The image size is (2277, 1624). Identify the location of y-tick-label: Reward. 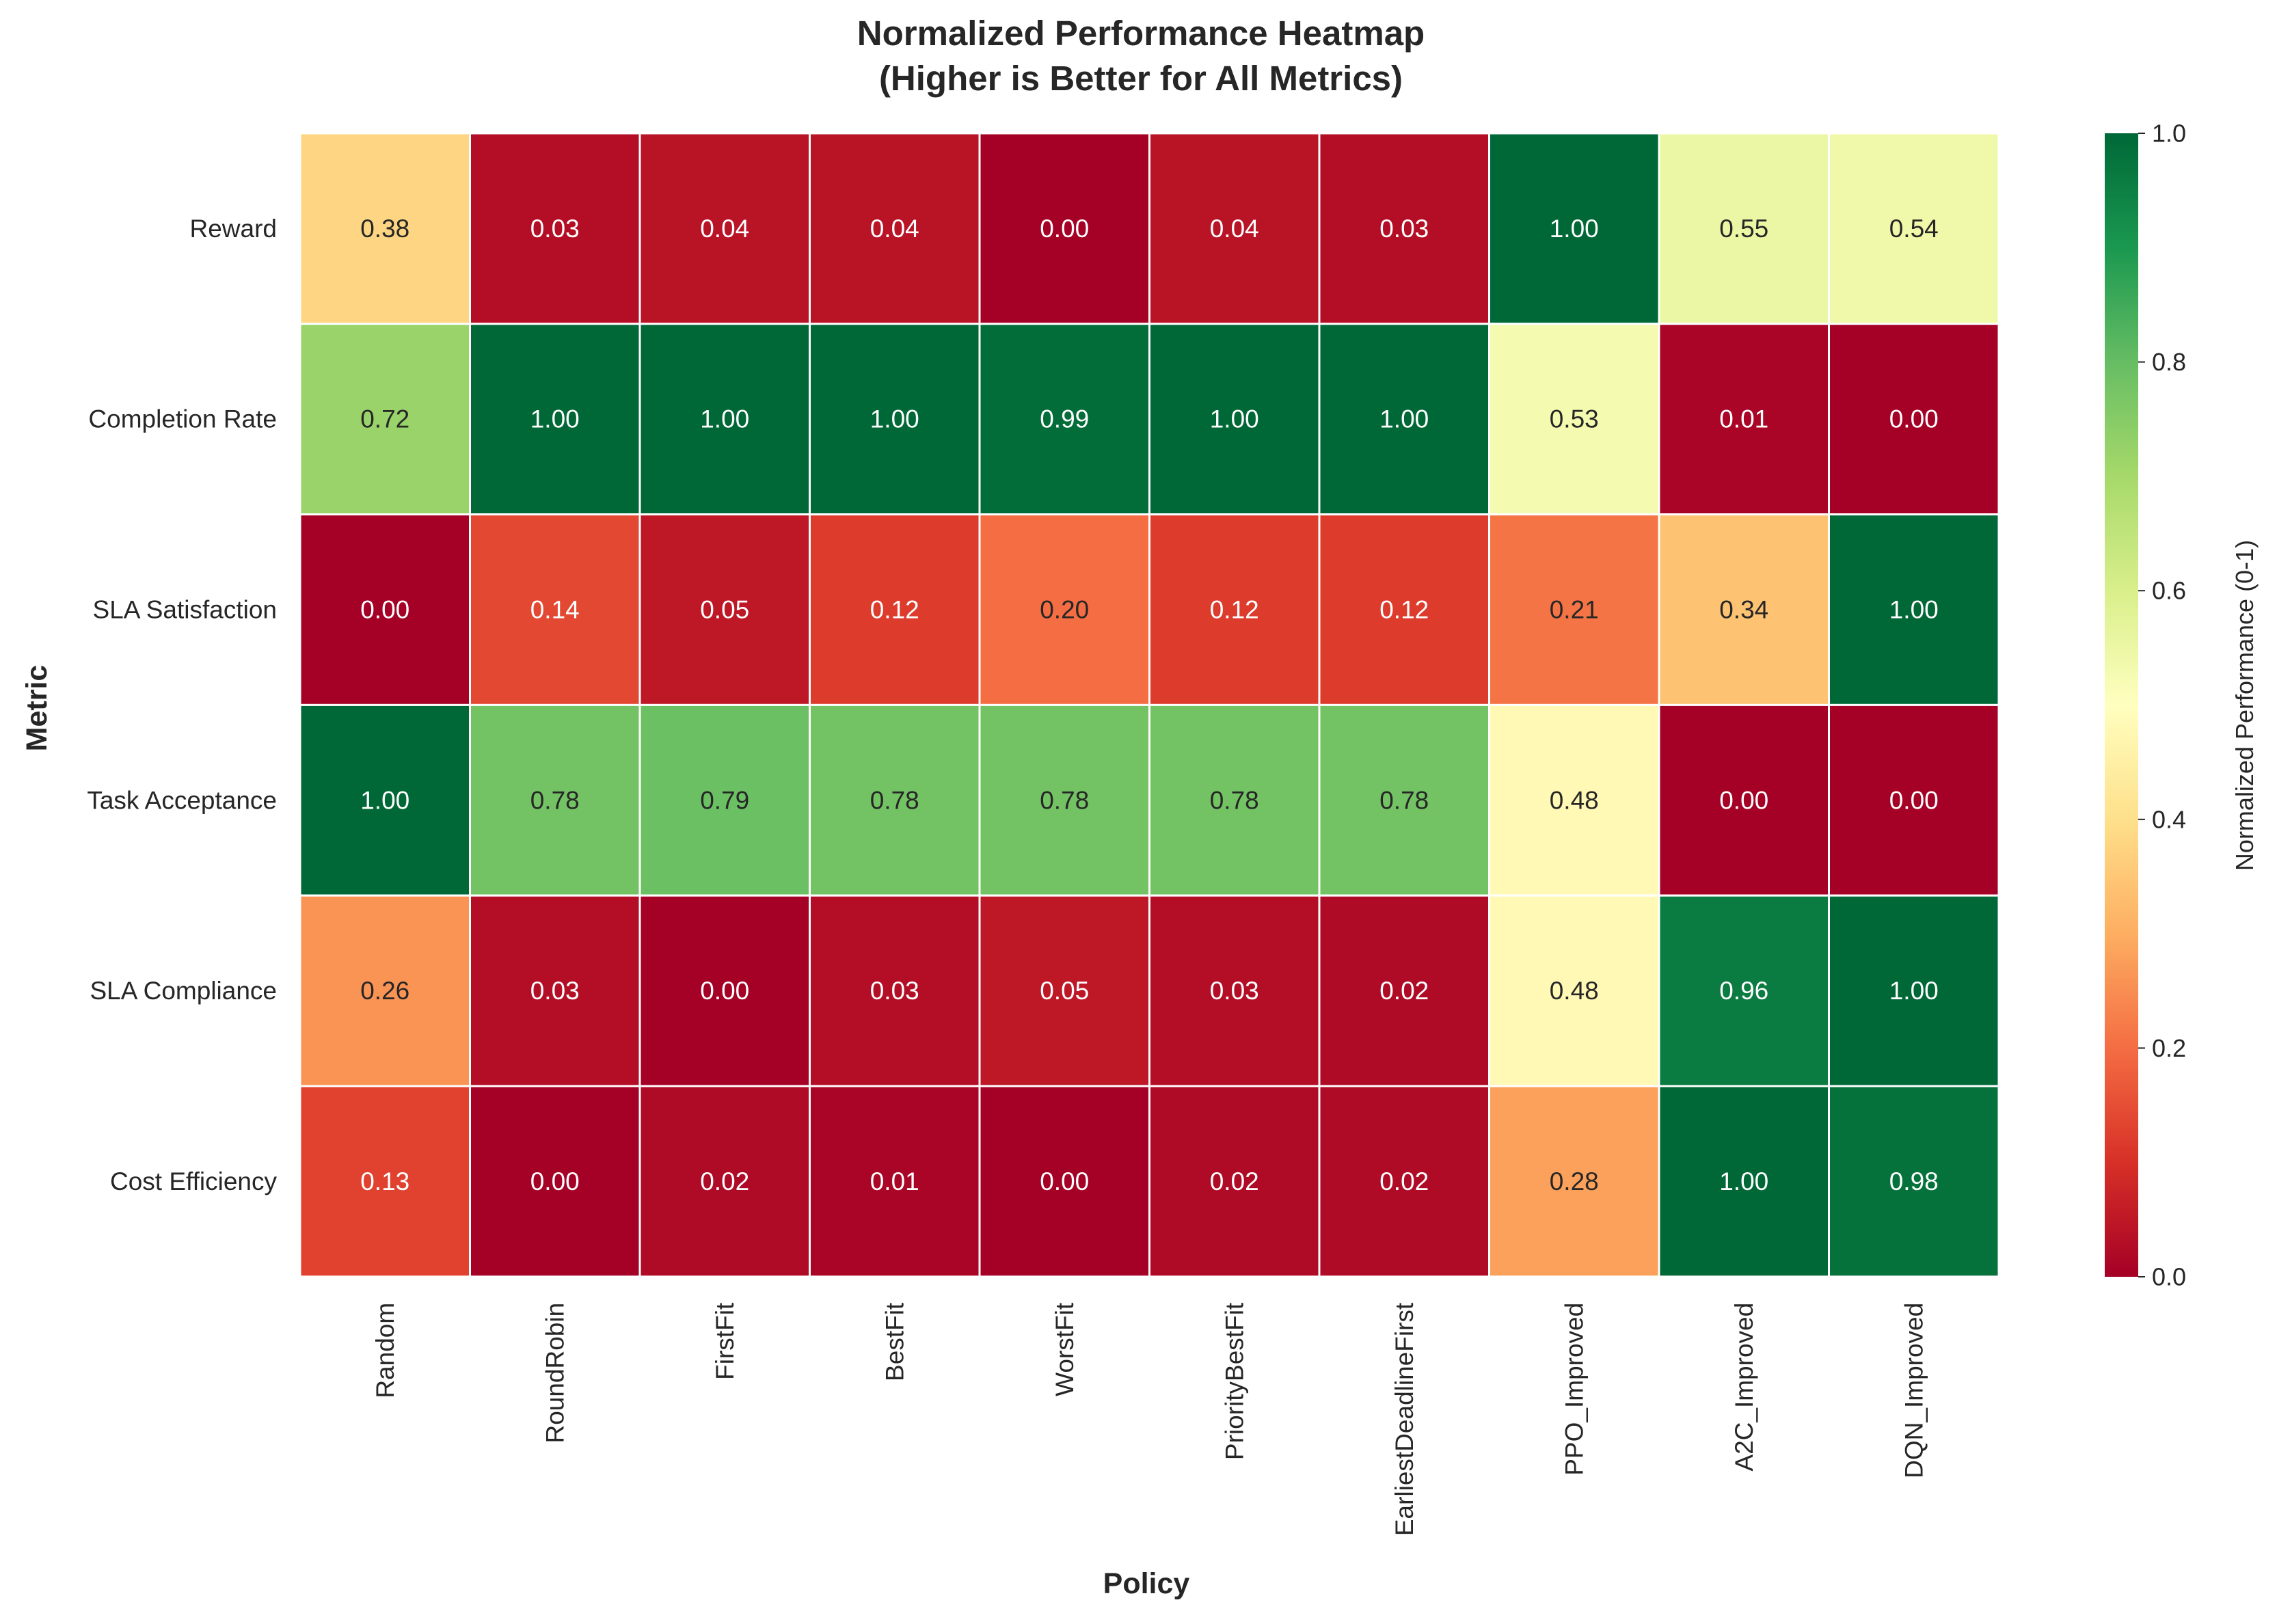
(234, 229).